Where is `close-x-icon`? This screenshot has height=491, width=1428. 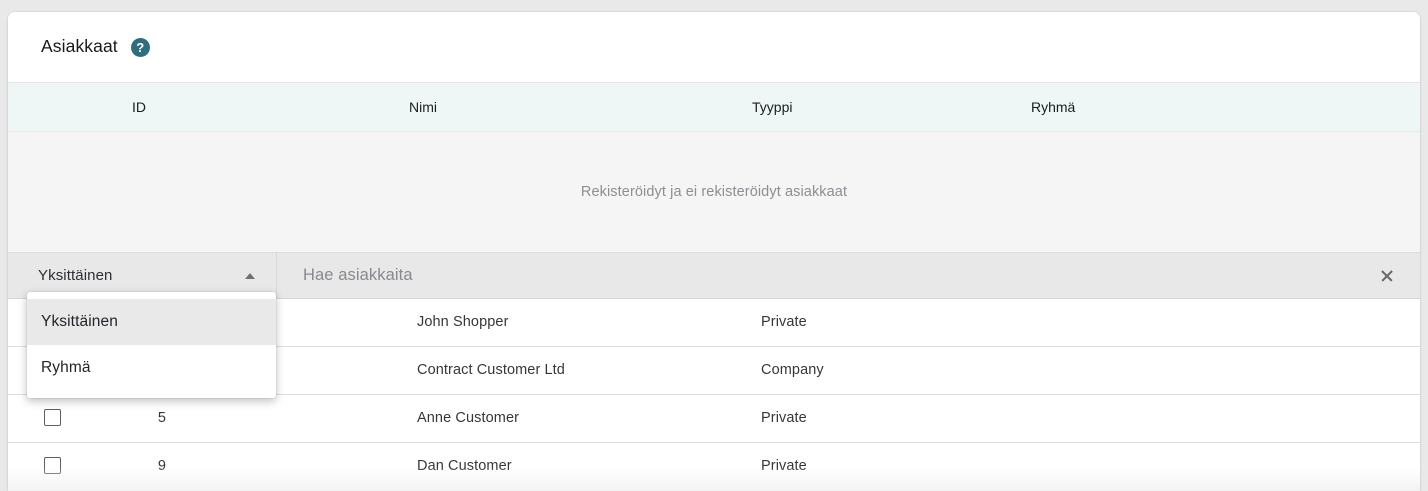
close-x-icon is located at coordinates (1387, 276).